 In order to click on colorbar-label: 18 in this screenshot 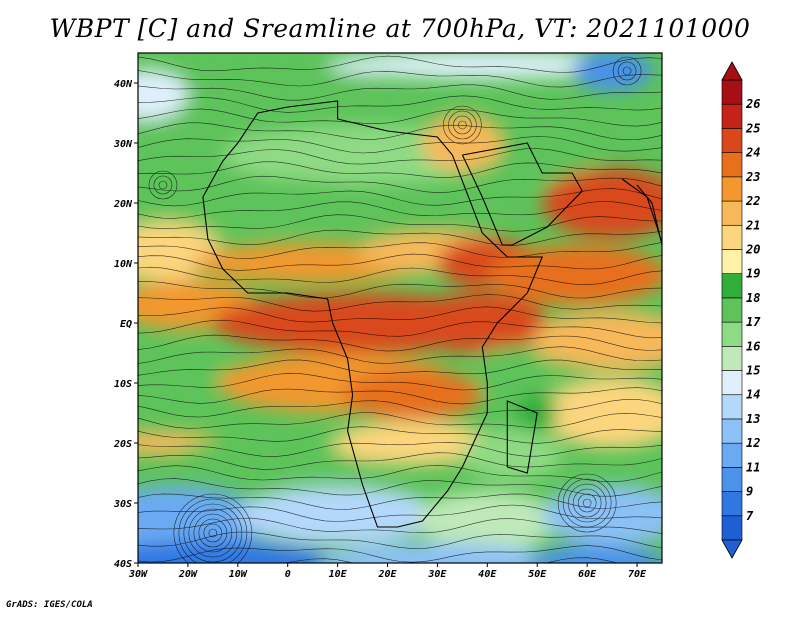, I will do `click(753, 298)`.